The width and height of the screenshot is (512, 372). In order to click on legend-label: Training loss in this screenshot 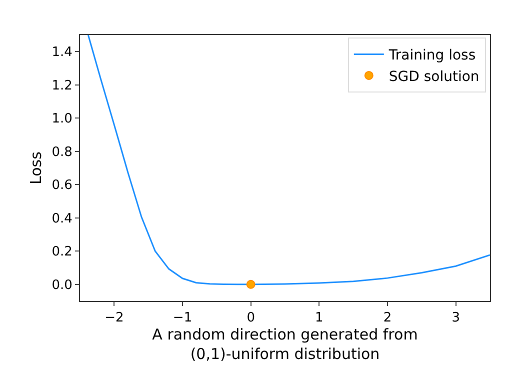, I will do `click(432, 56)`.